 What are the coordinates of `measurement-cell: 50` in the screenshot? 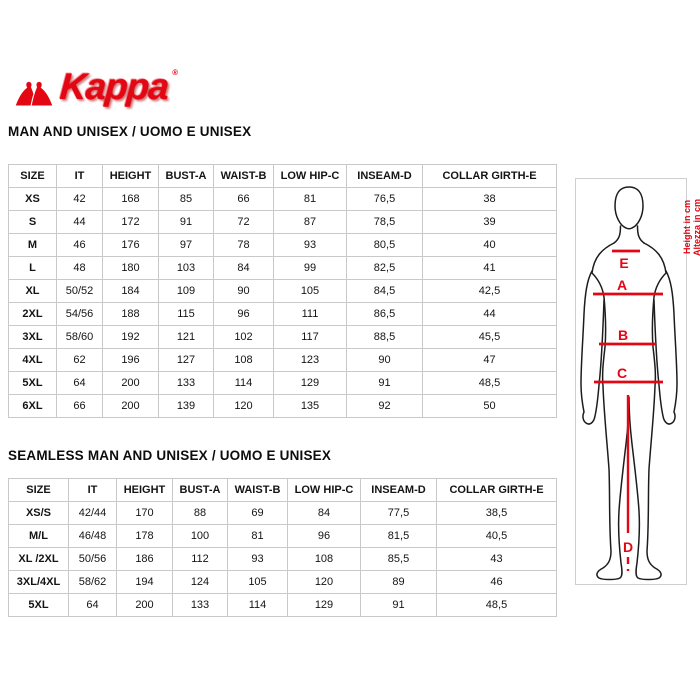 It's located at (489, 406).